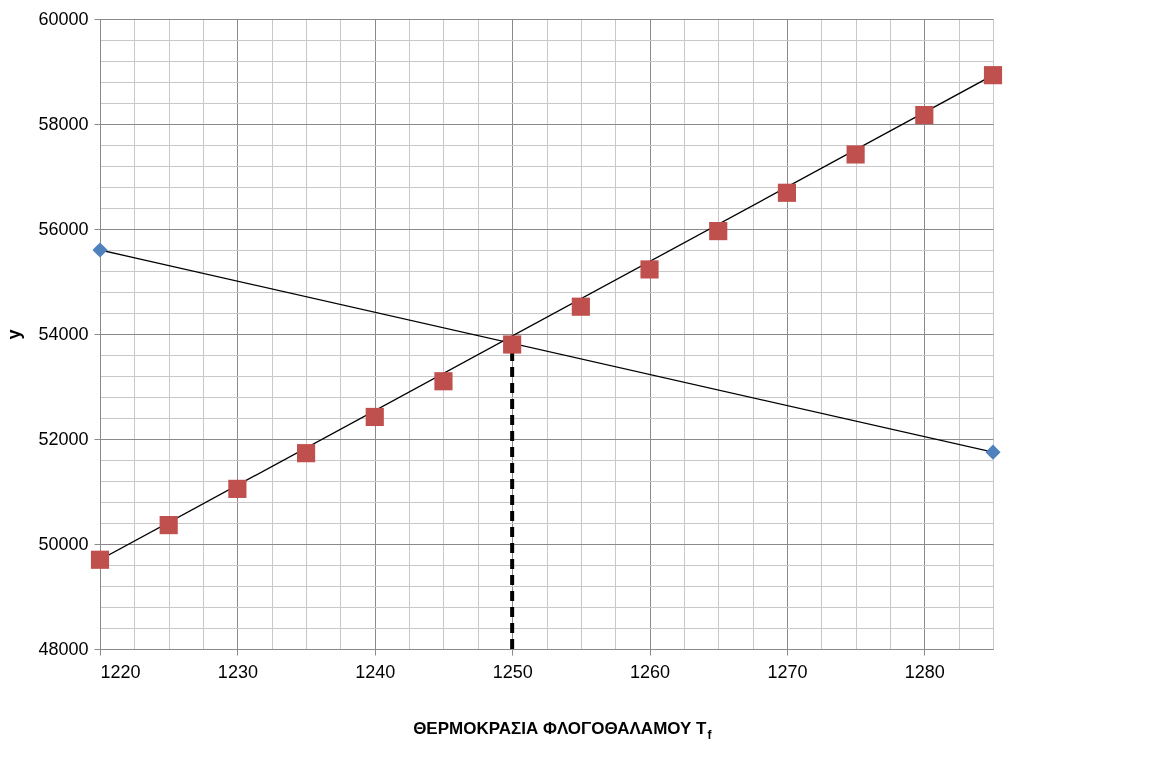  Describe the element at coordinates (63, 123) in the screenshot. I see `y-tick-label: 58000` at that location.